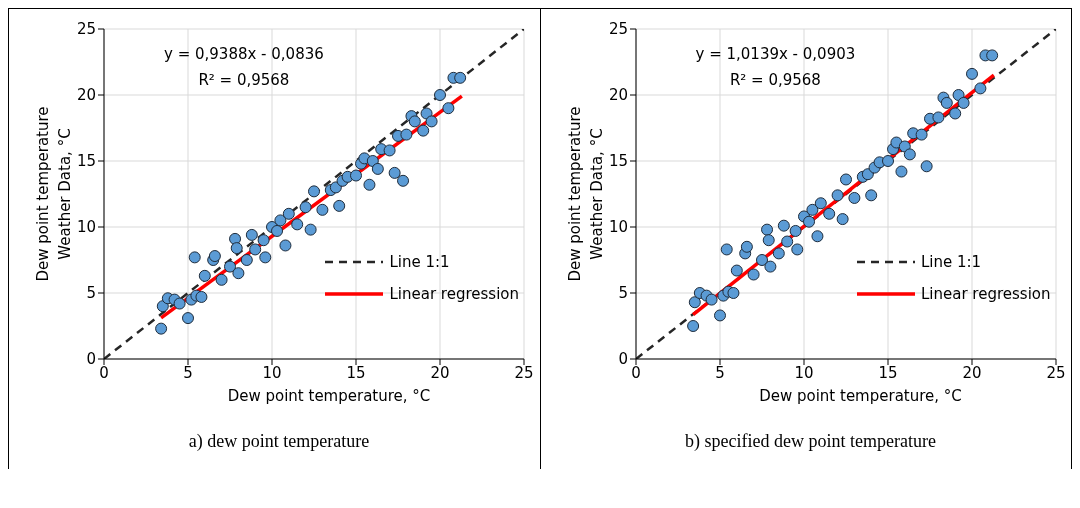  I want to click on annotation: y = 1,0139x - 0,0903, so click(775, 54).